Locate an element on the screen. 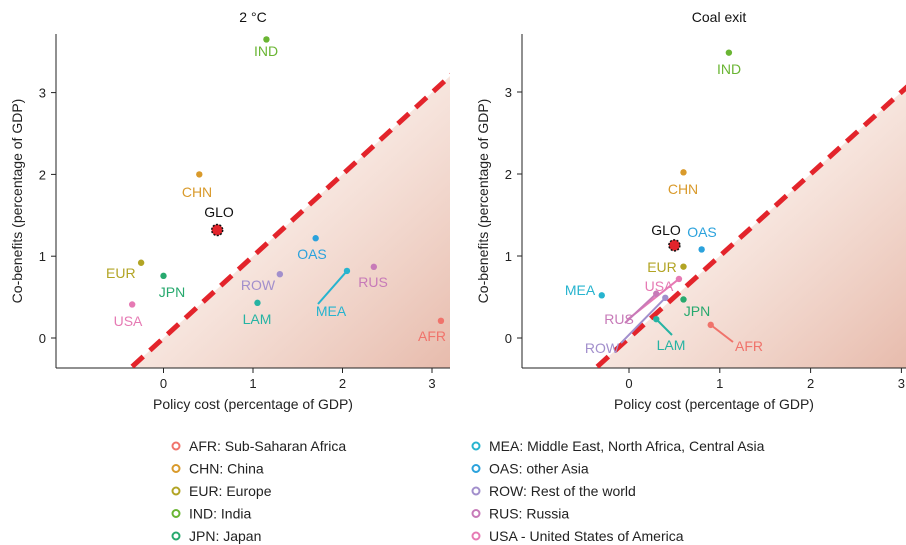  leader-line-row is located at coordinates (643, 320).